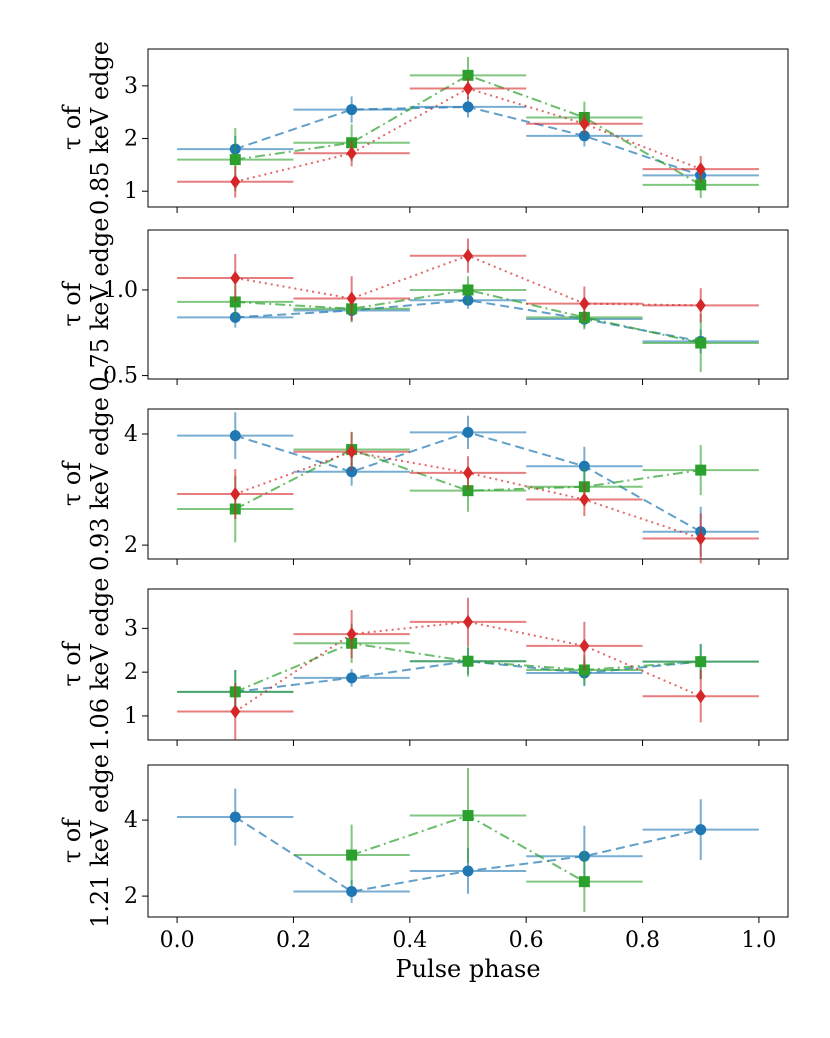  I want to click on panel-3: 2 4 τ of0.93 keV edge, so click(423, 484).